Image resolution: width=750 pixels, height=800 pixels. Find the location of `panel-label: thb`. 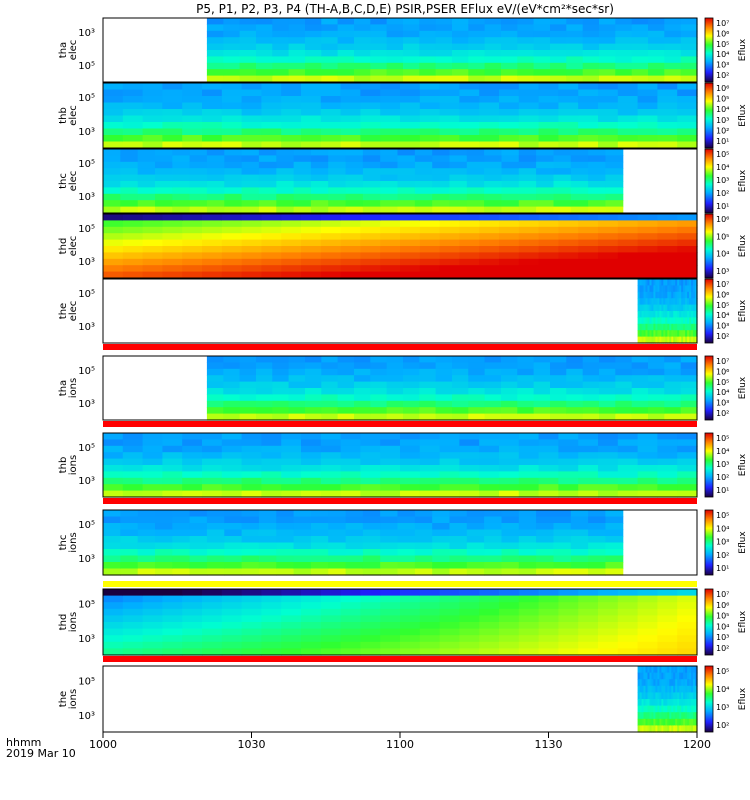

panel-label: thb is located at coordinates (63, 115).